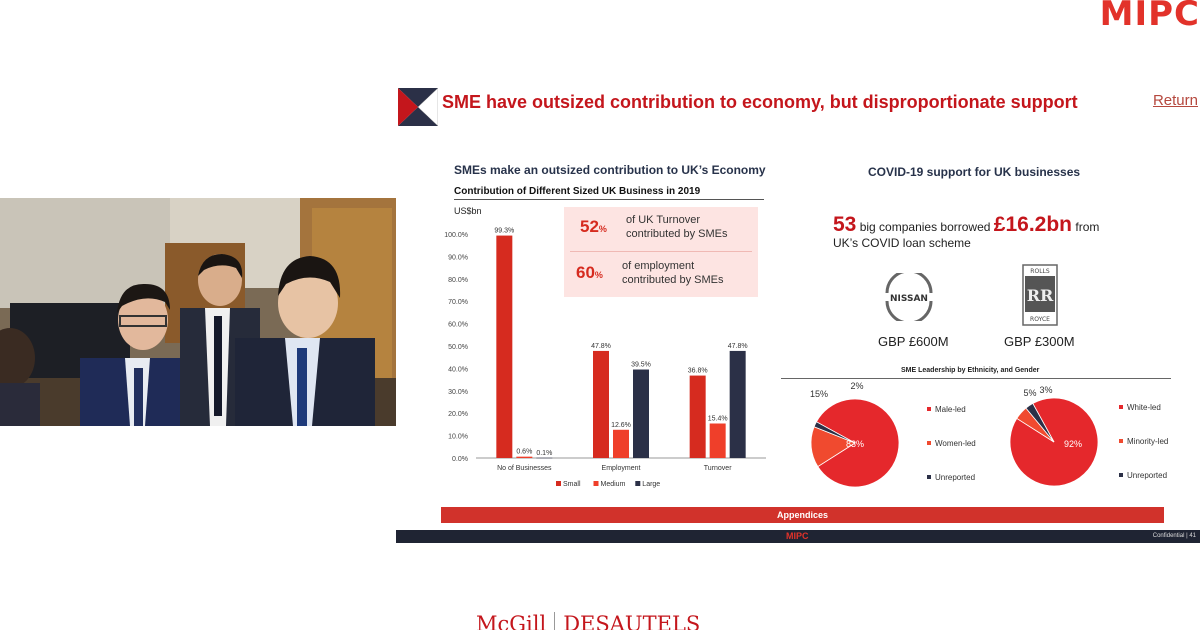  I want to click on svg-text: ROLLS, so click(1040, 271).